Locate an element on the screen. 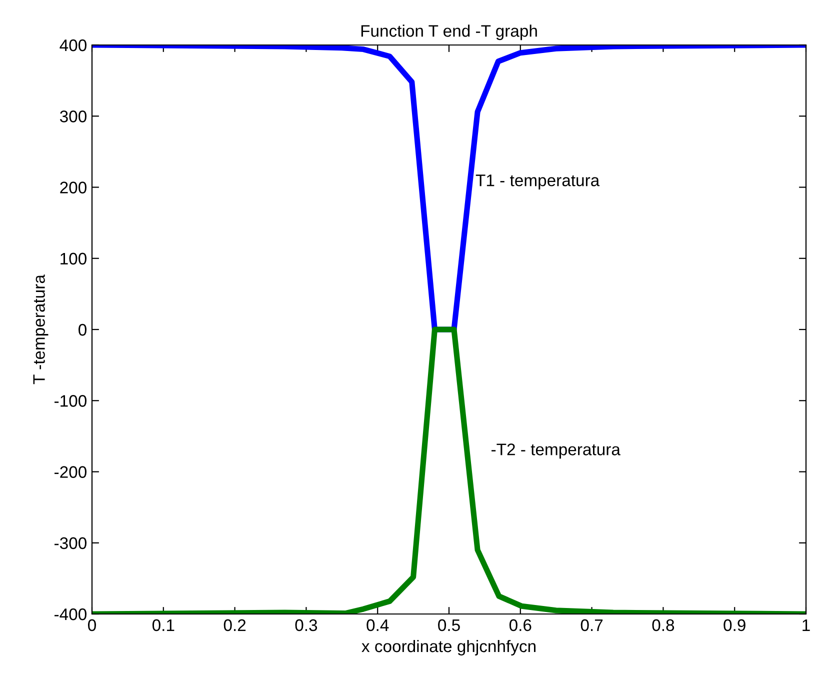 The width and height of the screenshot is (817, 675). y-tick-label: 100 is located at coordinates (73, 258).